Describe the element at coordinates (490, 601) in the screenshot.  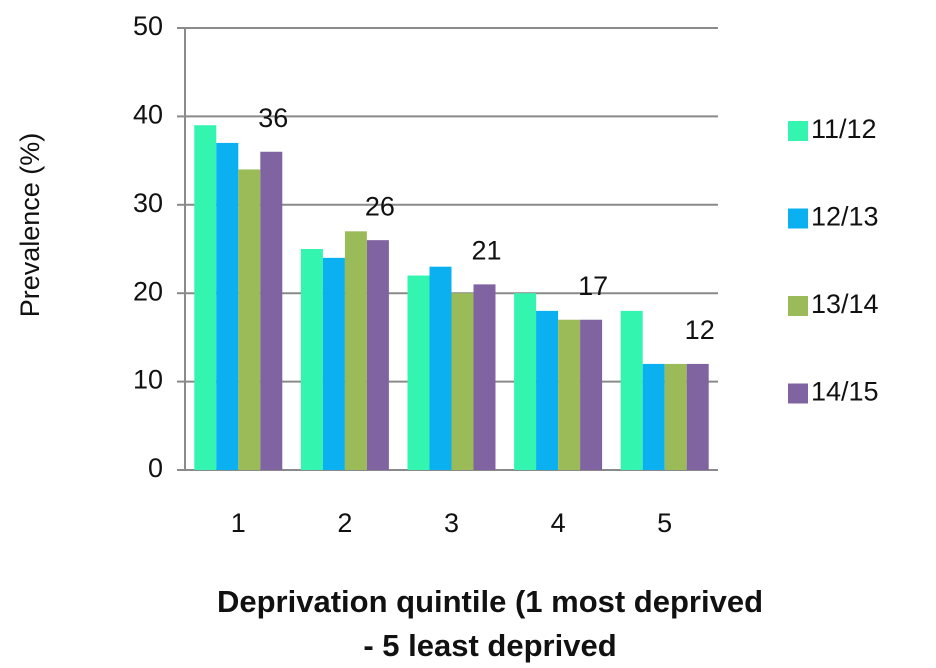
I see `x-axis-label: Deprivation quintile (1 most deprived` at that location.